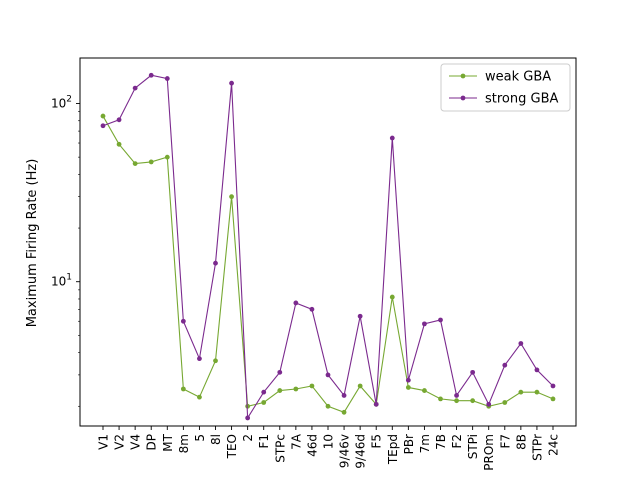 Image resolution: width=640 pixels, height=480 pixels. Describe the element at coordinates (69, 278) in the screenshot. I see `y-tick-exponent: 1` at that location.